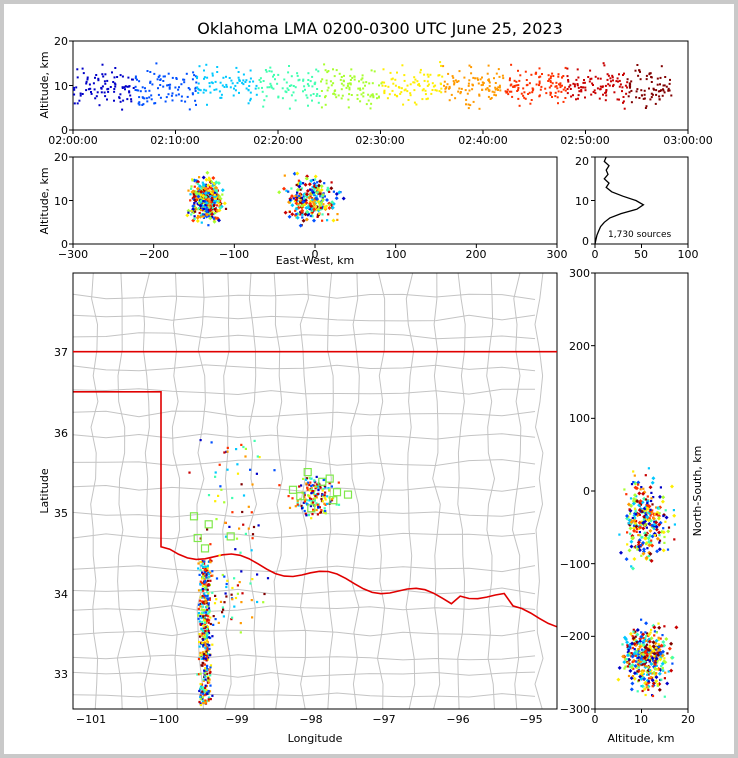 This screenshot has width=738, height=758. What do you see at coordinates (44, 200) in the screenshot?
I see `ew-height-ylabel: Altitude, km` at bounding box center [44, 200].